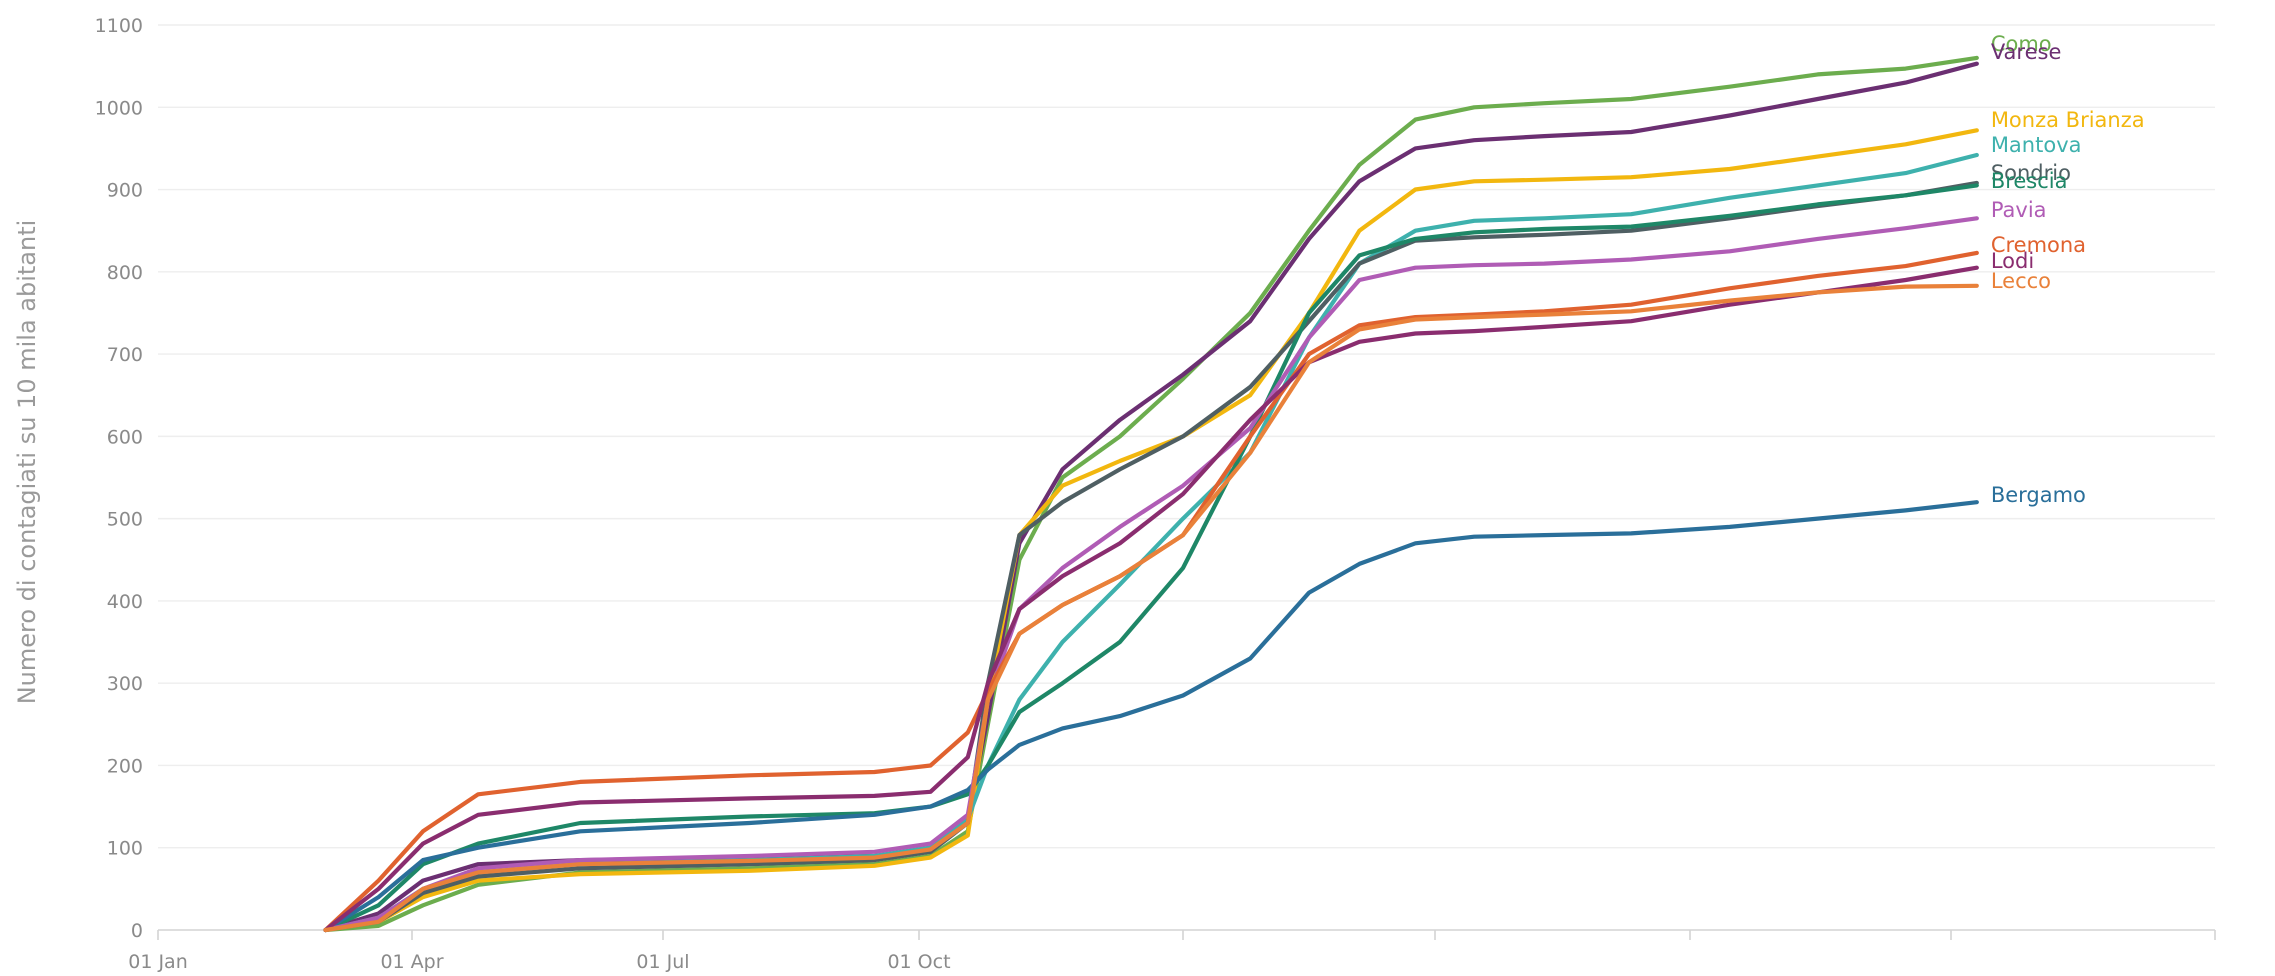 The image size is (2275, 976). What do you see at coordinates (662, 962) in the screenshot?
I see `x-tick-label: 01 Jul` at bounding box center [662, 962].